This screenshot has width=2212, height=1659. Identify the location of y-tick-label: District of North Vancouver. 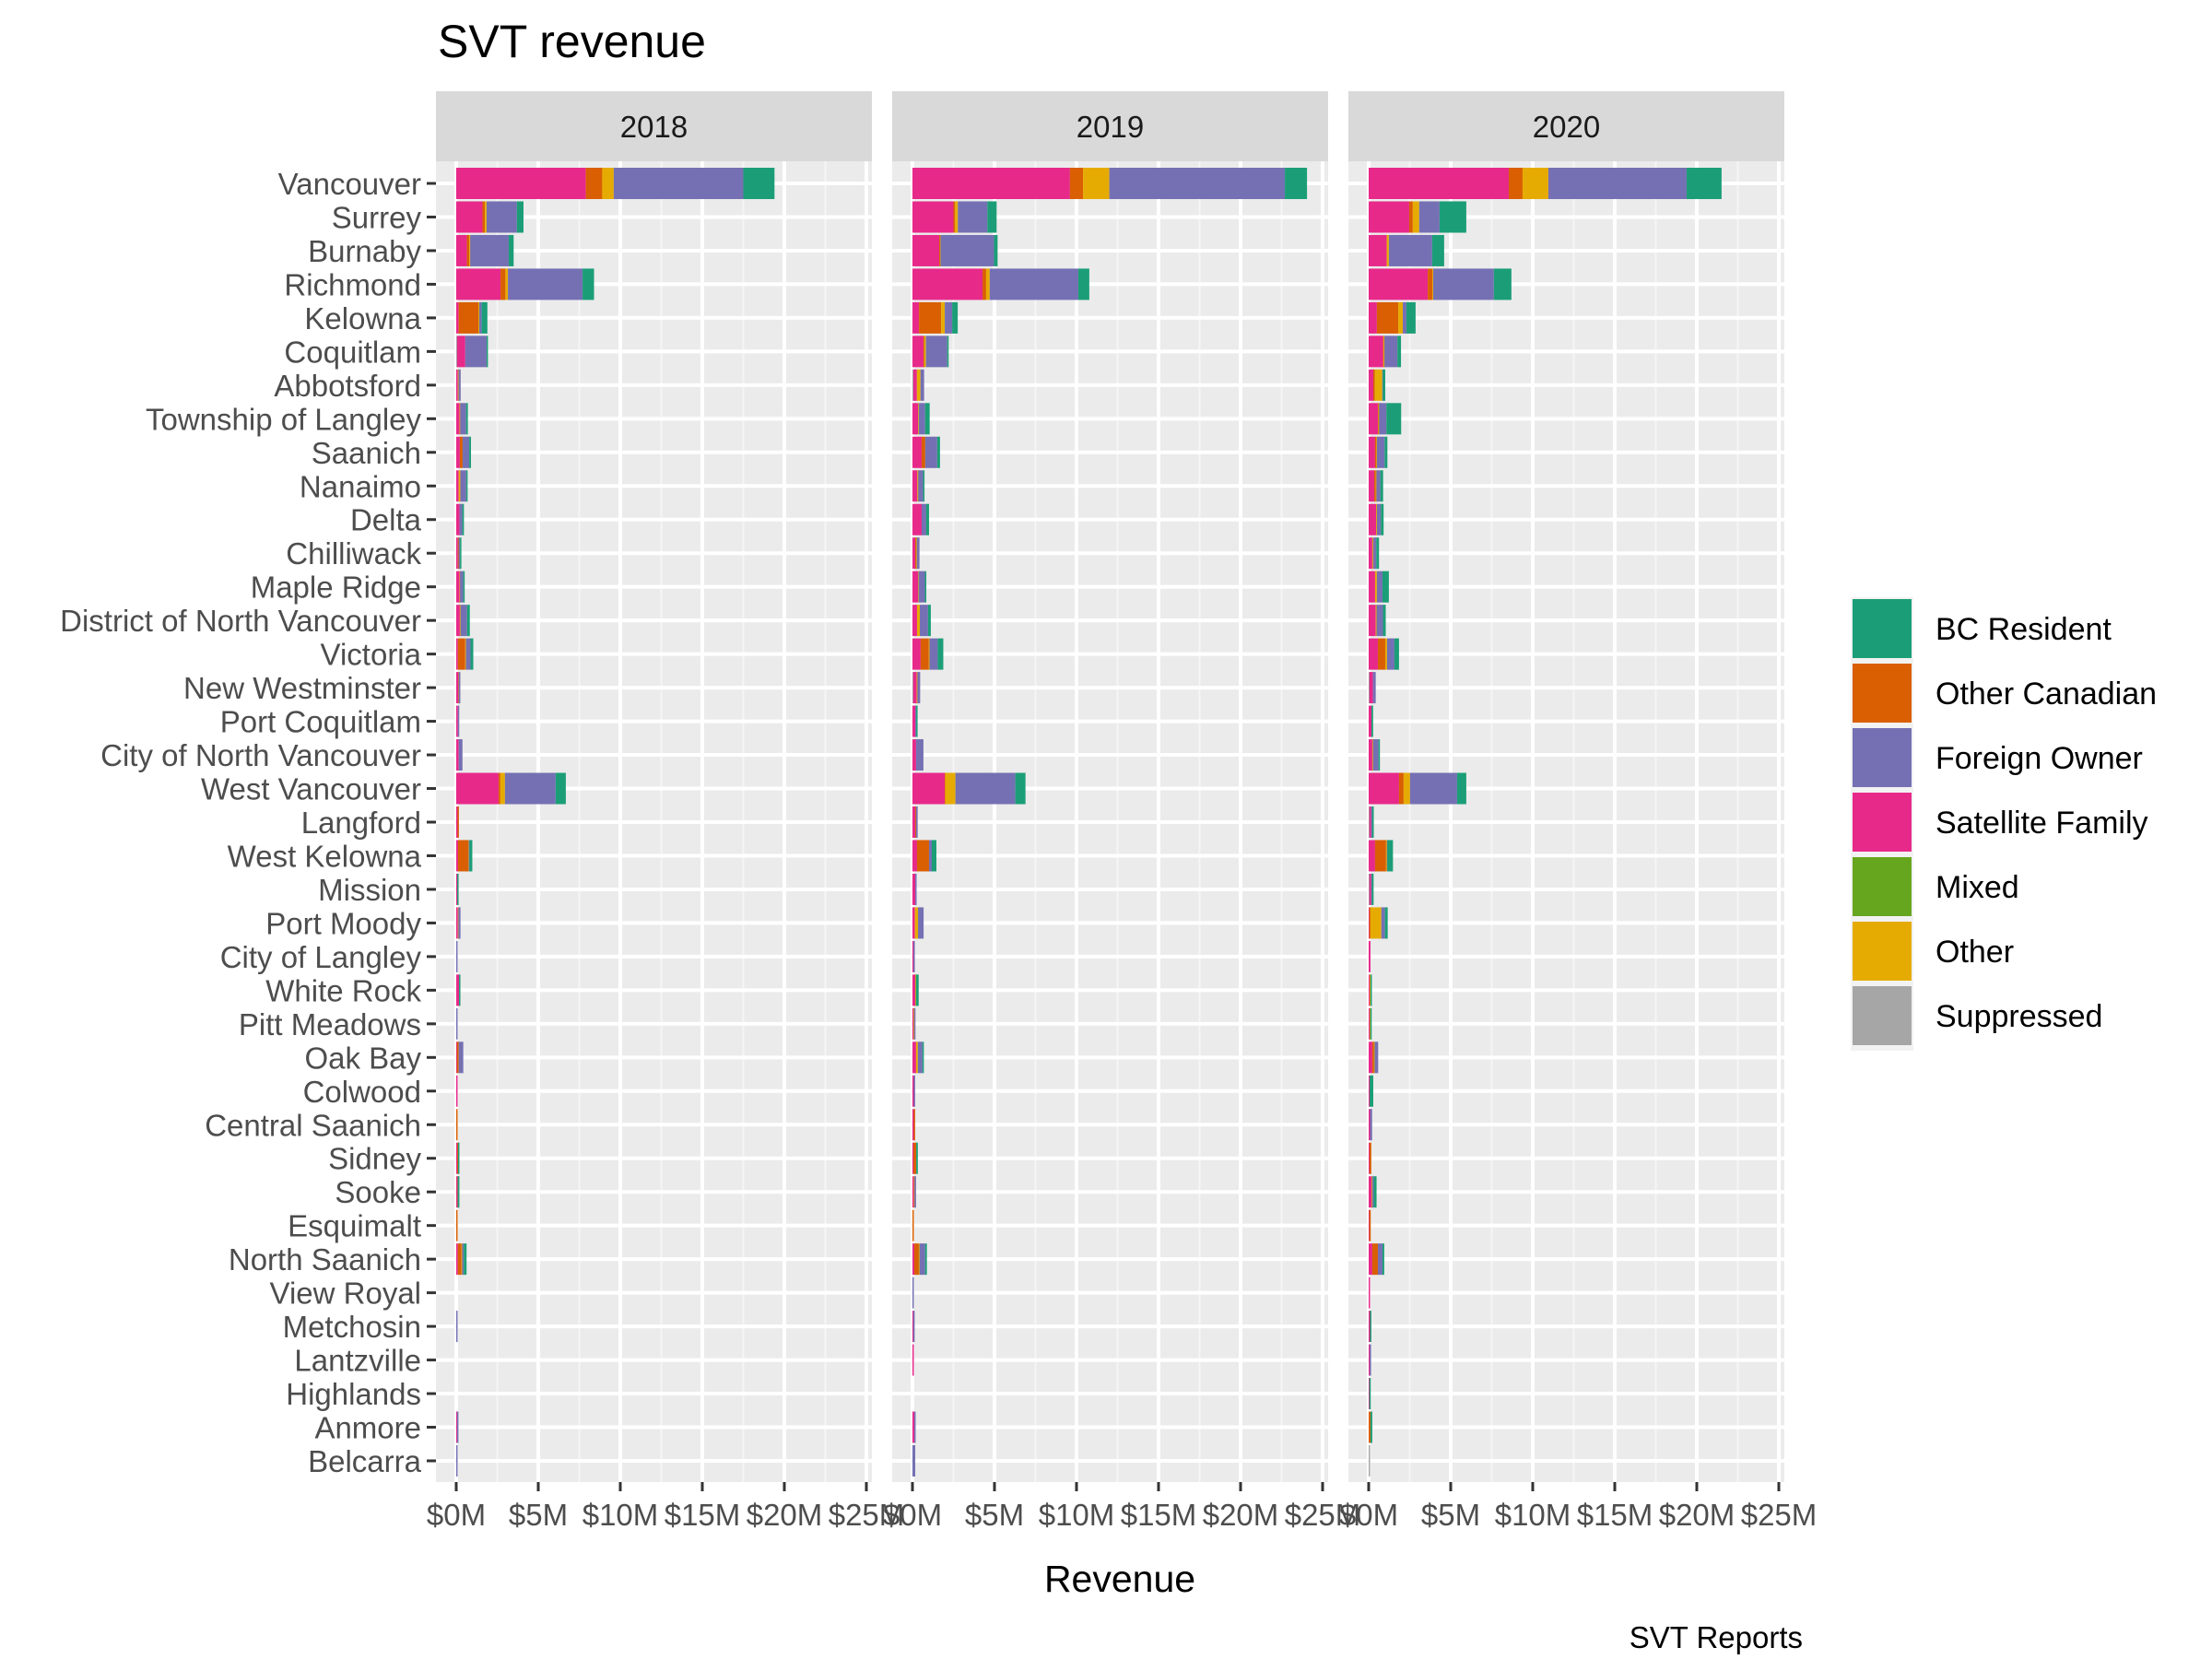
(240, 621).